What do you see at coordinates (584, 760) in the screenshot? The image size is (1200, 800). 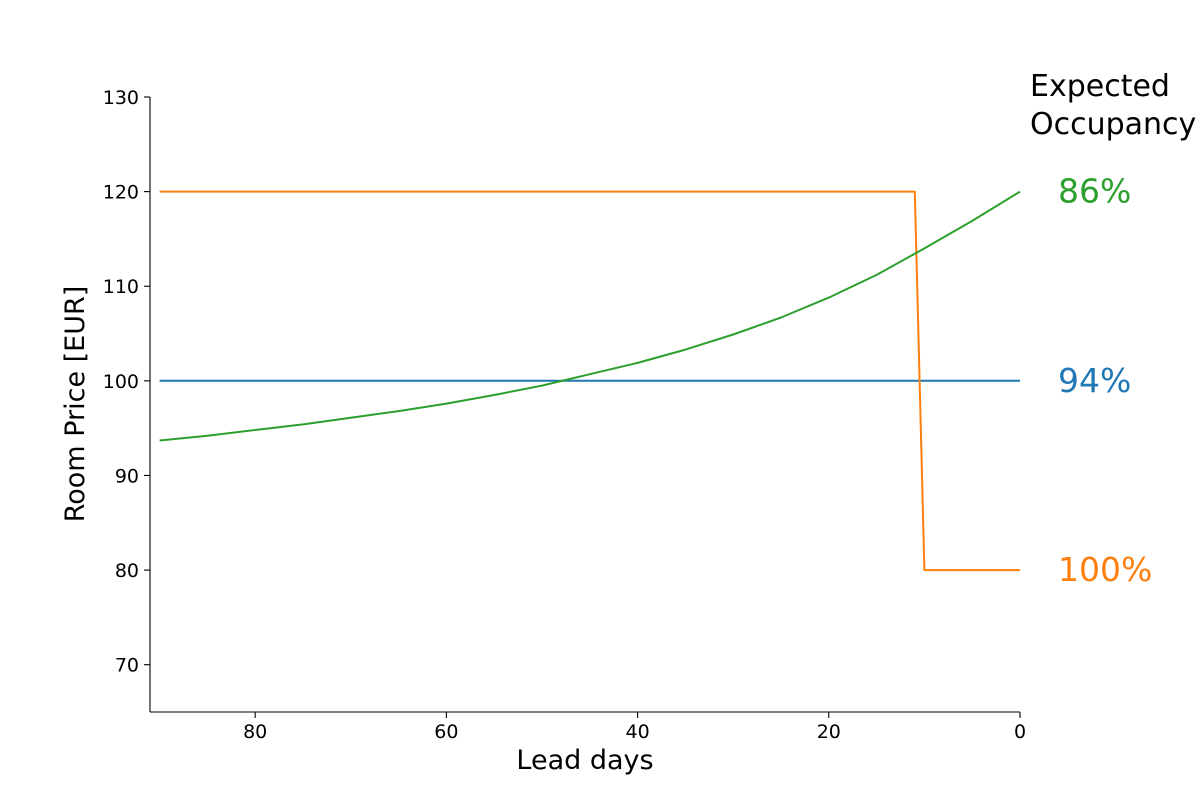 I see `x-axis-title: Lead days` at bounding box center [584, 760].